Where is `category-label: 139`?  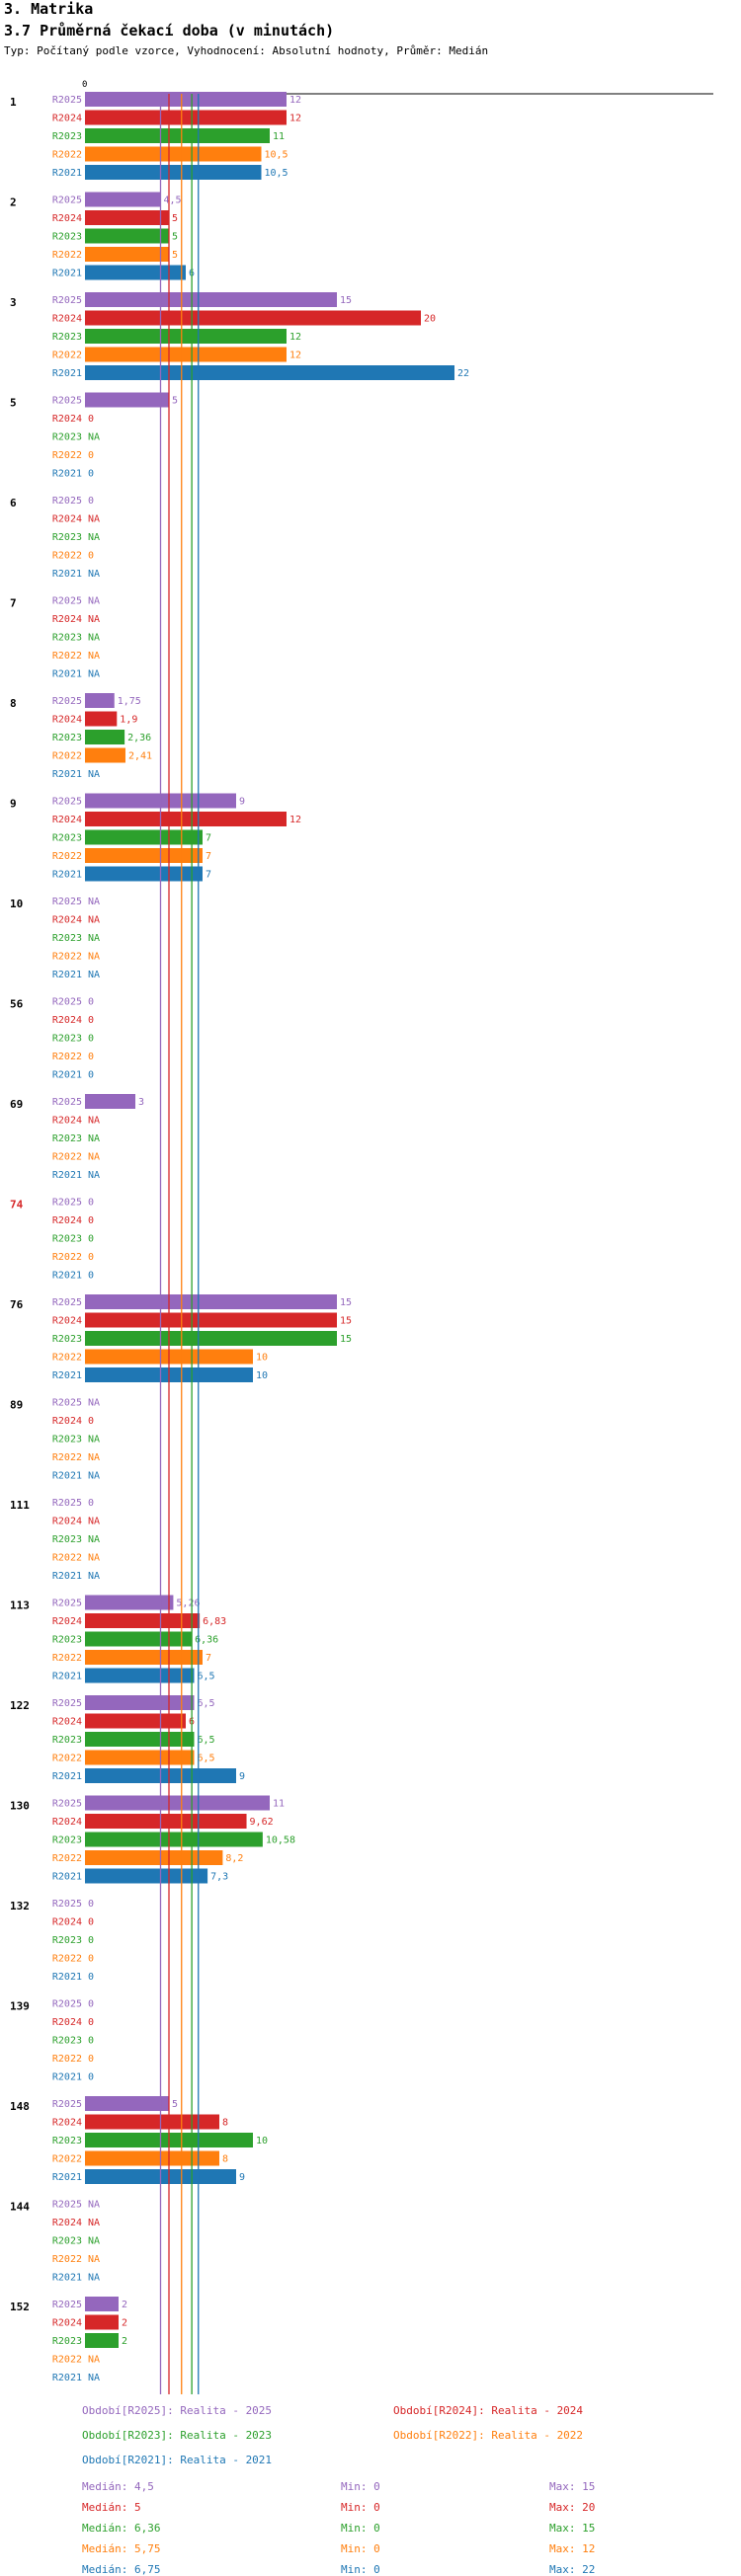 category-label: 139 is located at coordinates (20, 2006).